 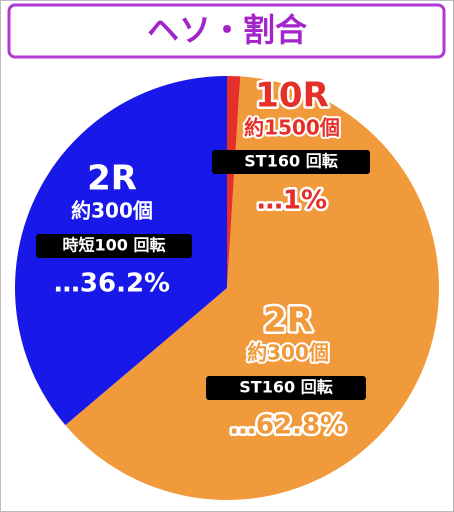 I want to click on chart-title: ヘソ・割合, so click(x=227, y=30).